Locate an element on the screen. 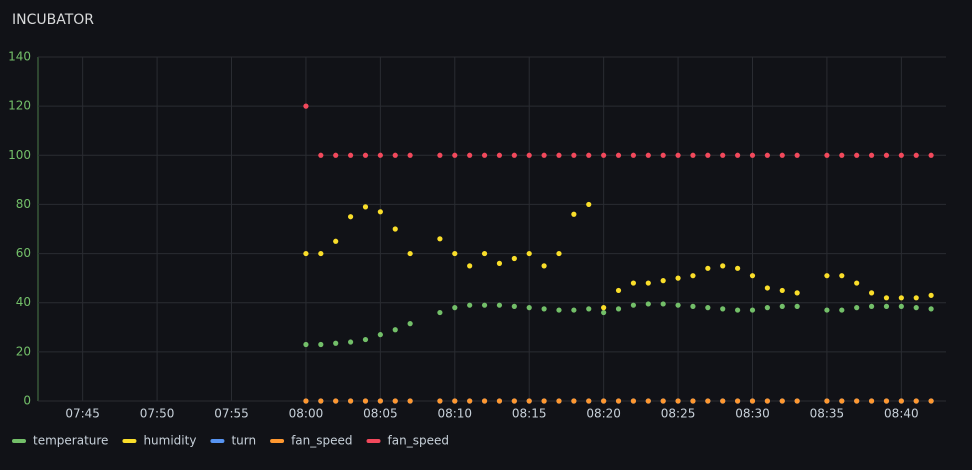  legend-swatch is located at coordinates (373, 441).